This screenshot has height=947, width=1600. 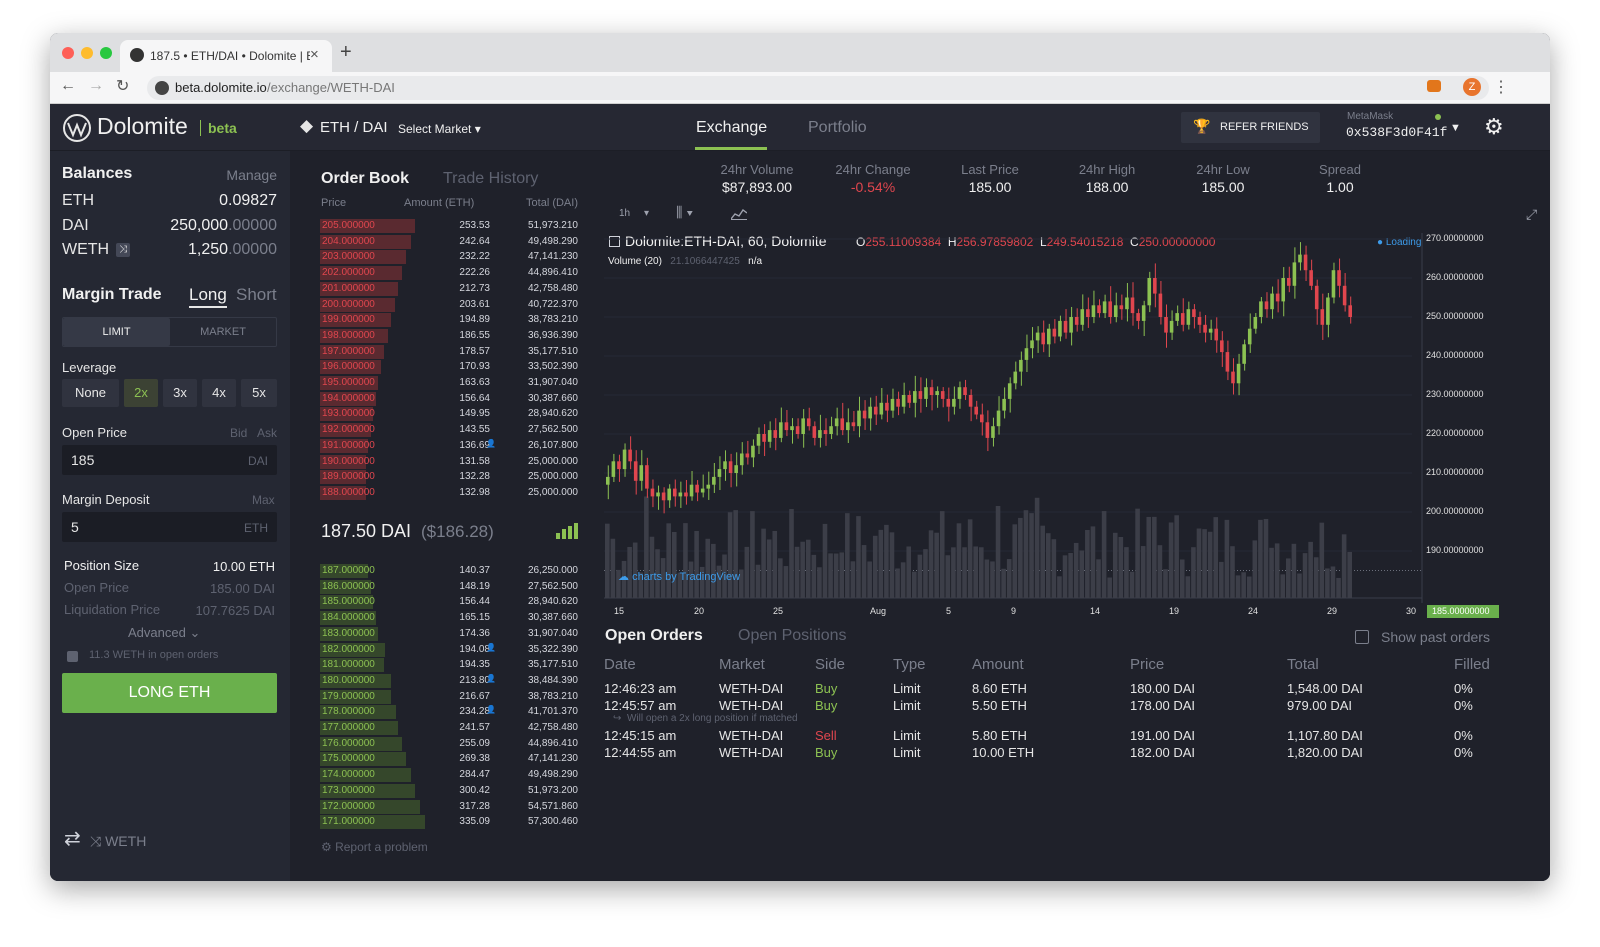 What do you see at coordinates (365, 178) in the screenshot?
I see `tab-order-book: Order Book` at bounding box center [365, 178].